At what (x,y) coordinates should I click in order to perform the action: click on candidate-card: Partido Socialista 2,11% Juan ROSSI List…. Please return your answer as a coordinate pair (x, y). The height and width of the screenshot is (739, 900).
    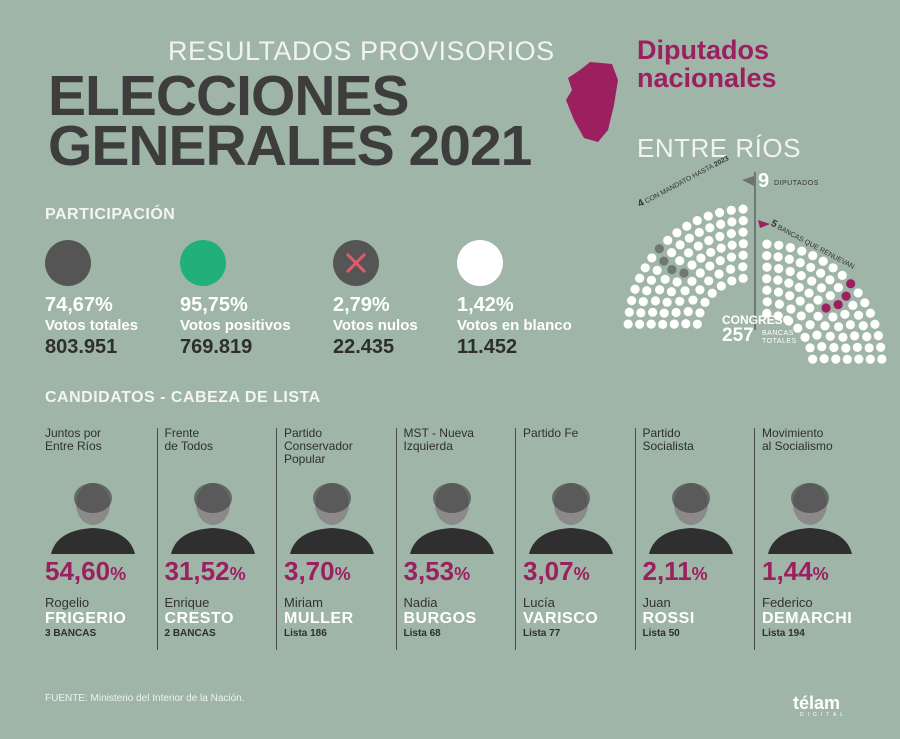
    Looking at the image, I should click on (702, 539).